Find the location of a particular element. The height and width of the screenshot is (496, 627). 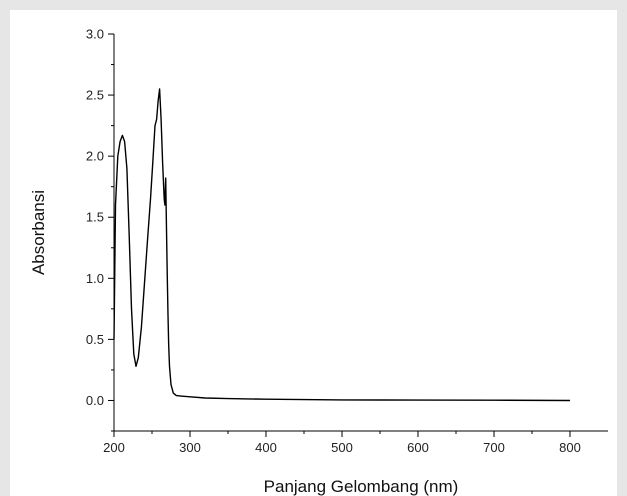

x-tick-label: 800 is located at coordinates (570, 447).